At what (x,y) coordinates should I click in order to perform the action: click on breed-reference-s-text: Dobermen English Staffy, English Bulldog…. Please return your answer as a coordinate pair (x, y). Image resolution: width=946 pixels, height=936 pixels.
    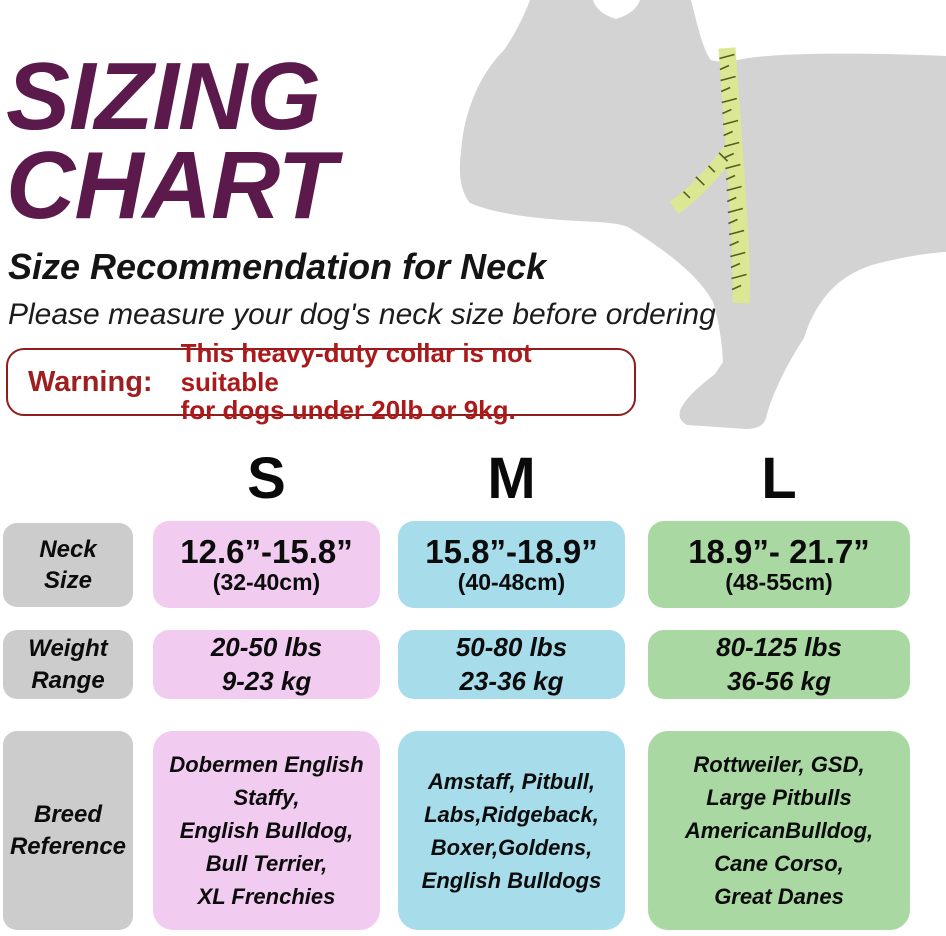
    Looking at the image, I should click on (266, 830).